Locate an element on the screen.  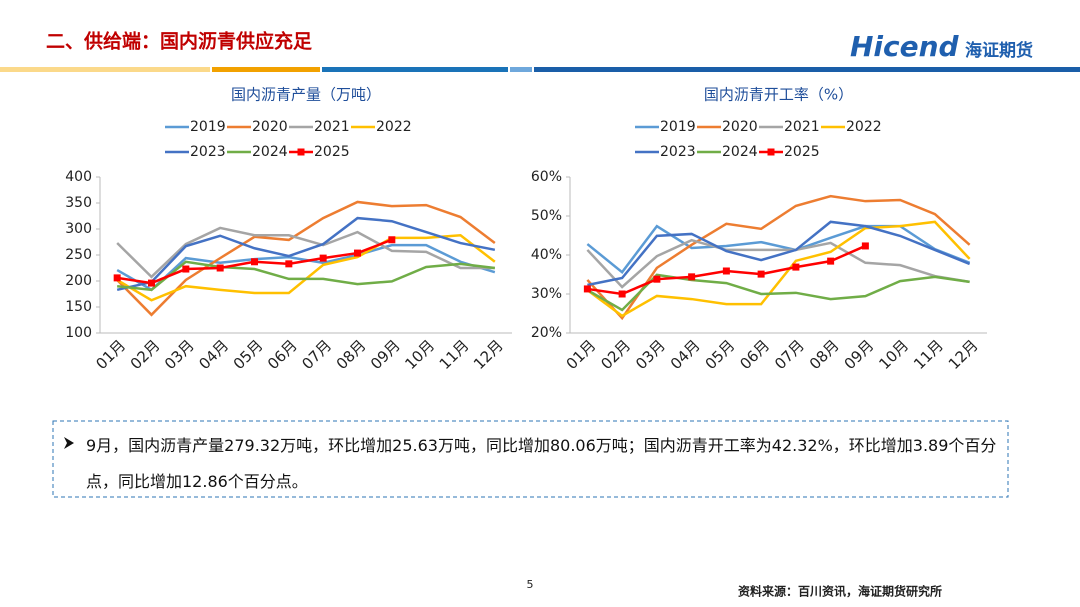
summary-box is located at coordinates (530, 459).